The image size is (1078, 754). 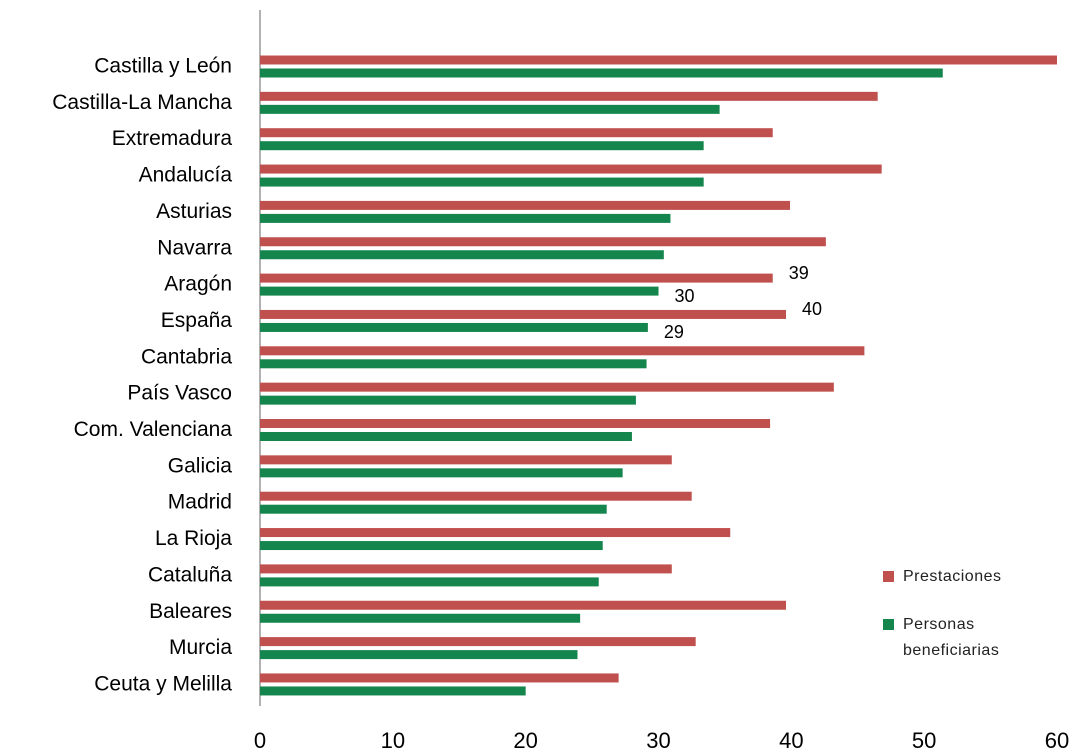 What do you see at coordinates (163, 66) in the screenshot?
I see `y-tick-label: Castilla y León` at bounding box center [163, 66].